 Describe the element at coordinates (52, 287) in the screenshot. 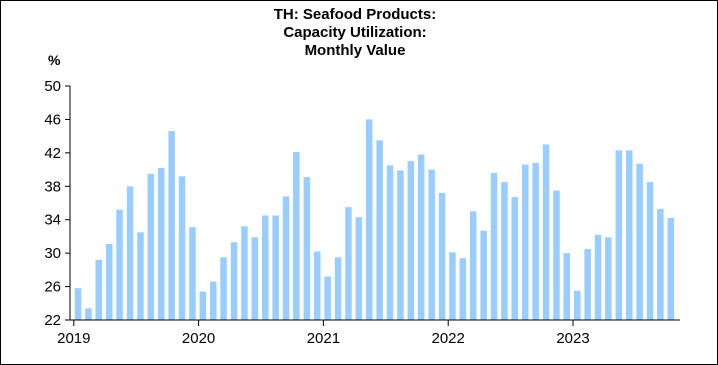

I see `y-tick-label: 26` at that location.